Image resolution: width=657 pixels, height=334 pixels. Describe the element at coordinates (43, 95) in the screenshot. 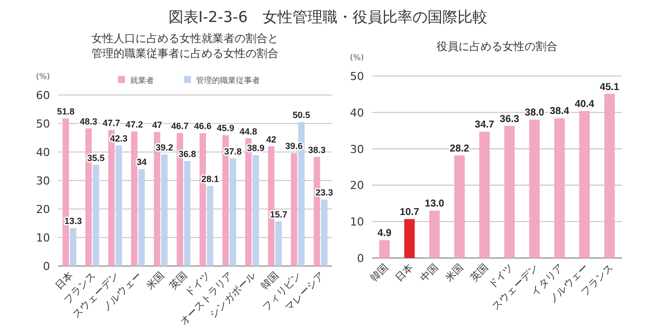

I see `y-tick-label: 60` at that location.